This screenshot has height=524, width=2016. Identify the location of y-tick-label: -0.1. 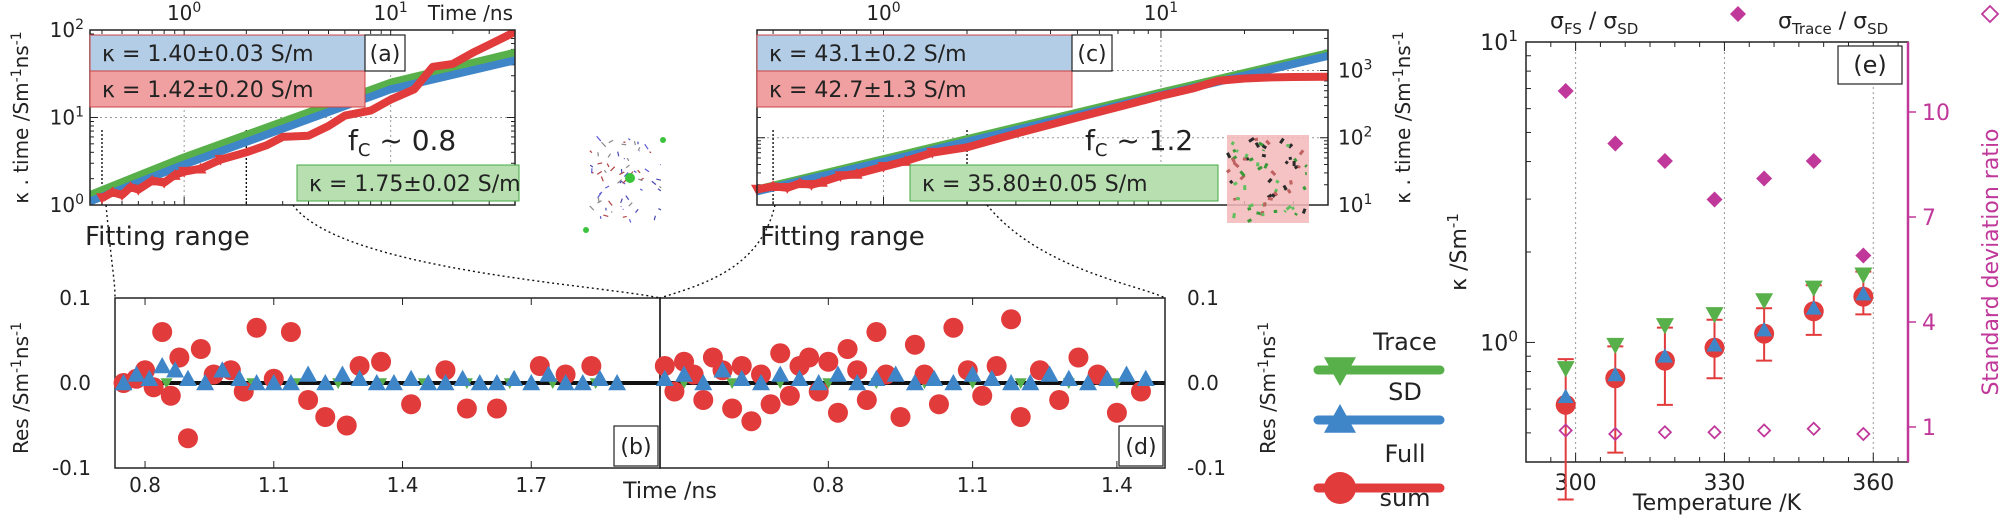
(71, 468).